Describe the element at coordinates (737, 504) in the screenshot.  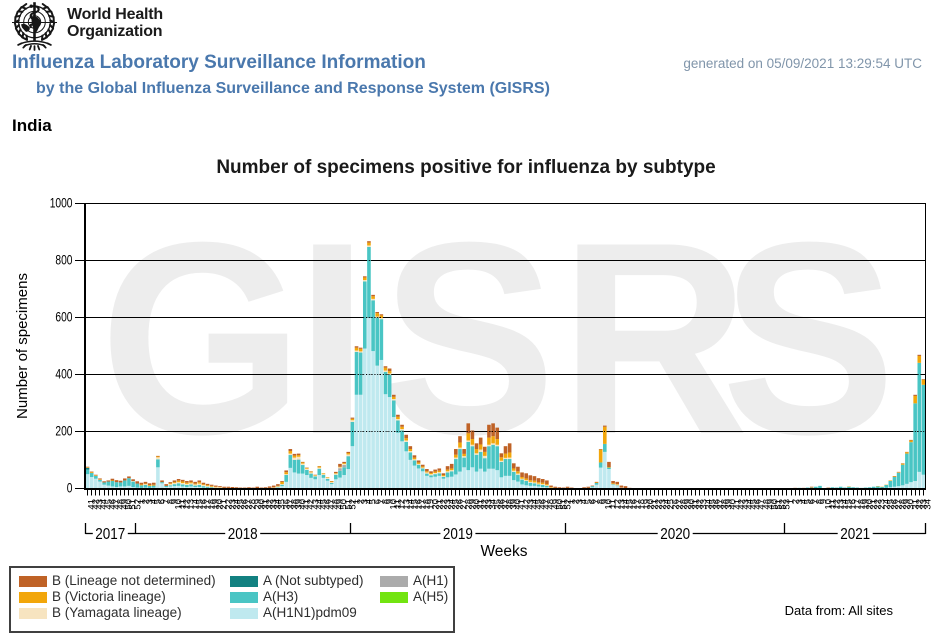
I see `svg-text: 41` at that location.